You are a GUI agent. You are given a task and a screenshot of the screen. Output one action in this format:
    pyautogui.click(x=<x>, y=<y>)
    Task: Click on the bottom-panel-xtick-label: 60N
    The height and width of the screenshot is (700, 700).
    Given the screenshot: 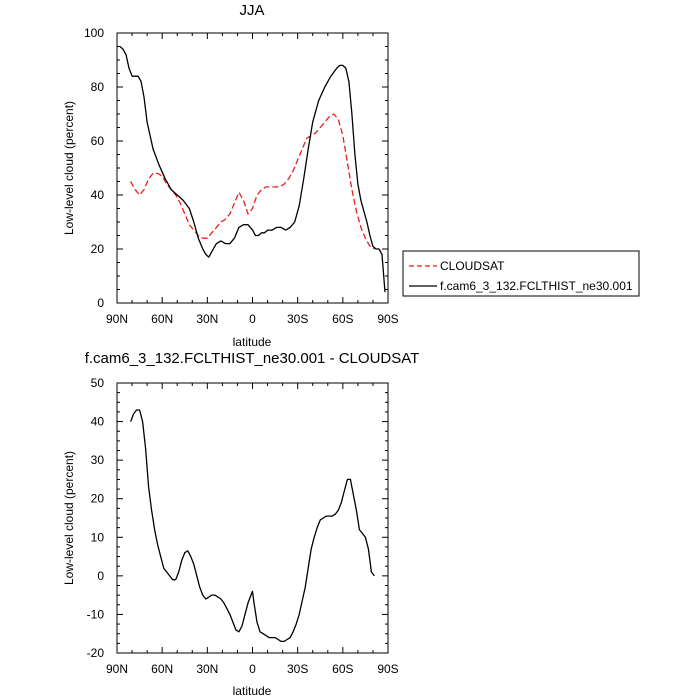 What is the action you would take?
    pyautogui.click(x=162, y=669)
    